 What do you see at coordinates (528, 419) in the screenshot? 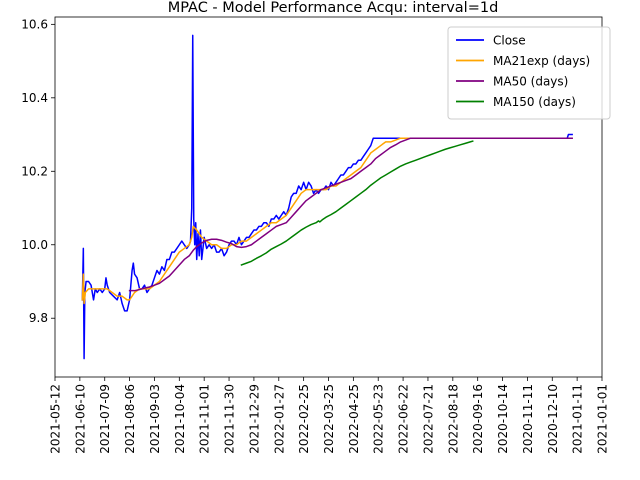
I see `x-tick-label: 2020-11-11` at bounding box center [528, 419].